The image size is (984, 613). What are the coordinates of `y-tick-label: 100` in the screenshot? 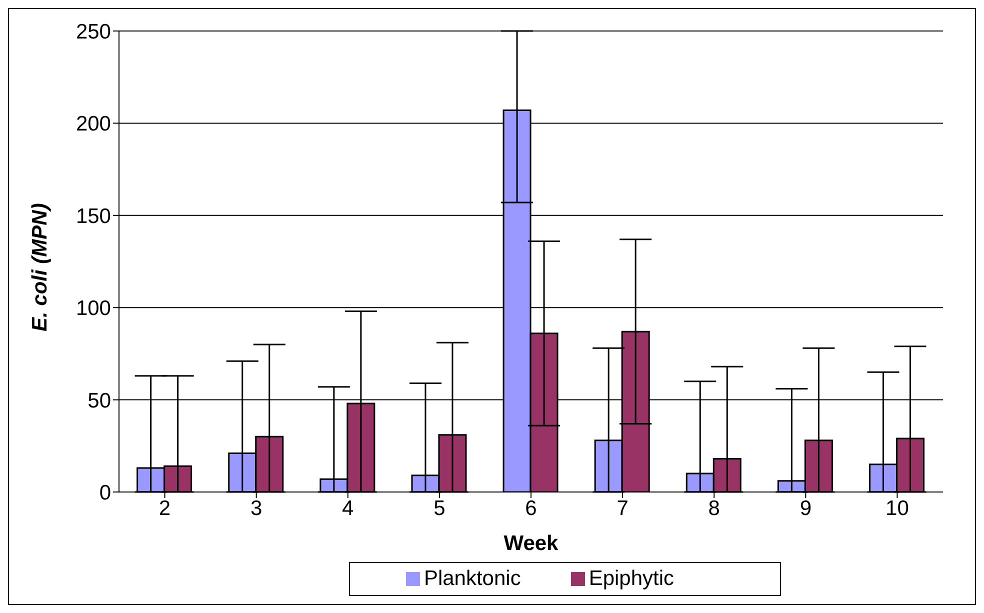 It's located at (93, 308).